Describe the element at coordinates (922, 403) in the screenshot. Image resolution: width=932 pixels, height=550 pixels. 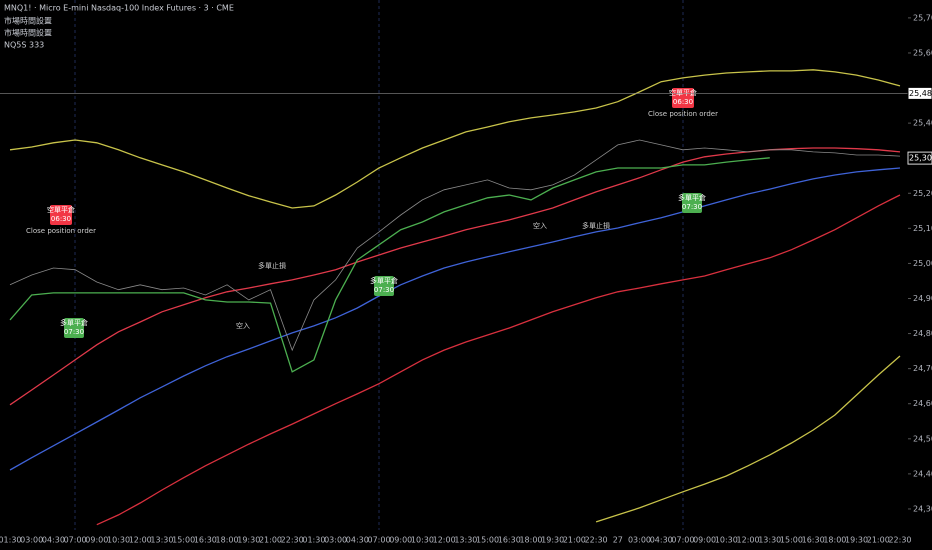
I see `y-tick-label: 24,600.00` at that location.